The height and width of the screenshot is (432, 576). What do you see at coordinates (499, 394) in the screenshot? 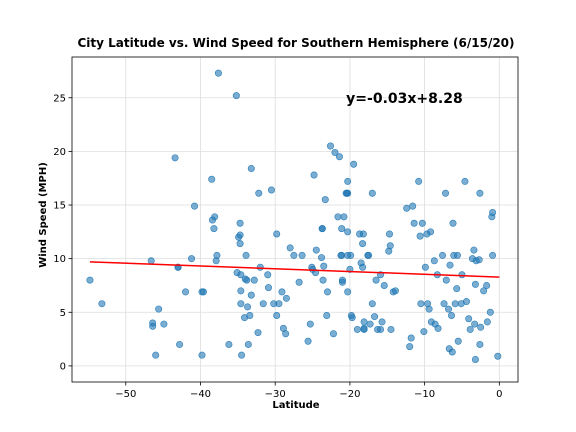
I see `x-tick-label: 0` at bounding box center [499, 394].